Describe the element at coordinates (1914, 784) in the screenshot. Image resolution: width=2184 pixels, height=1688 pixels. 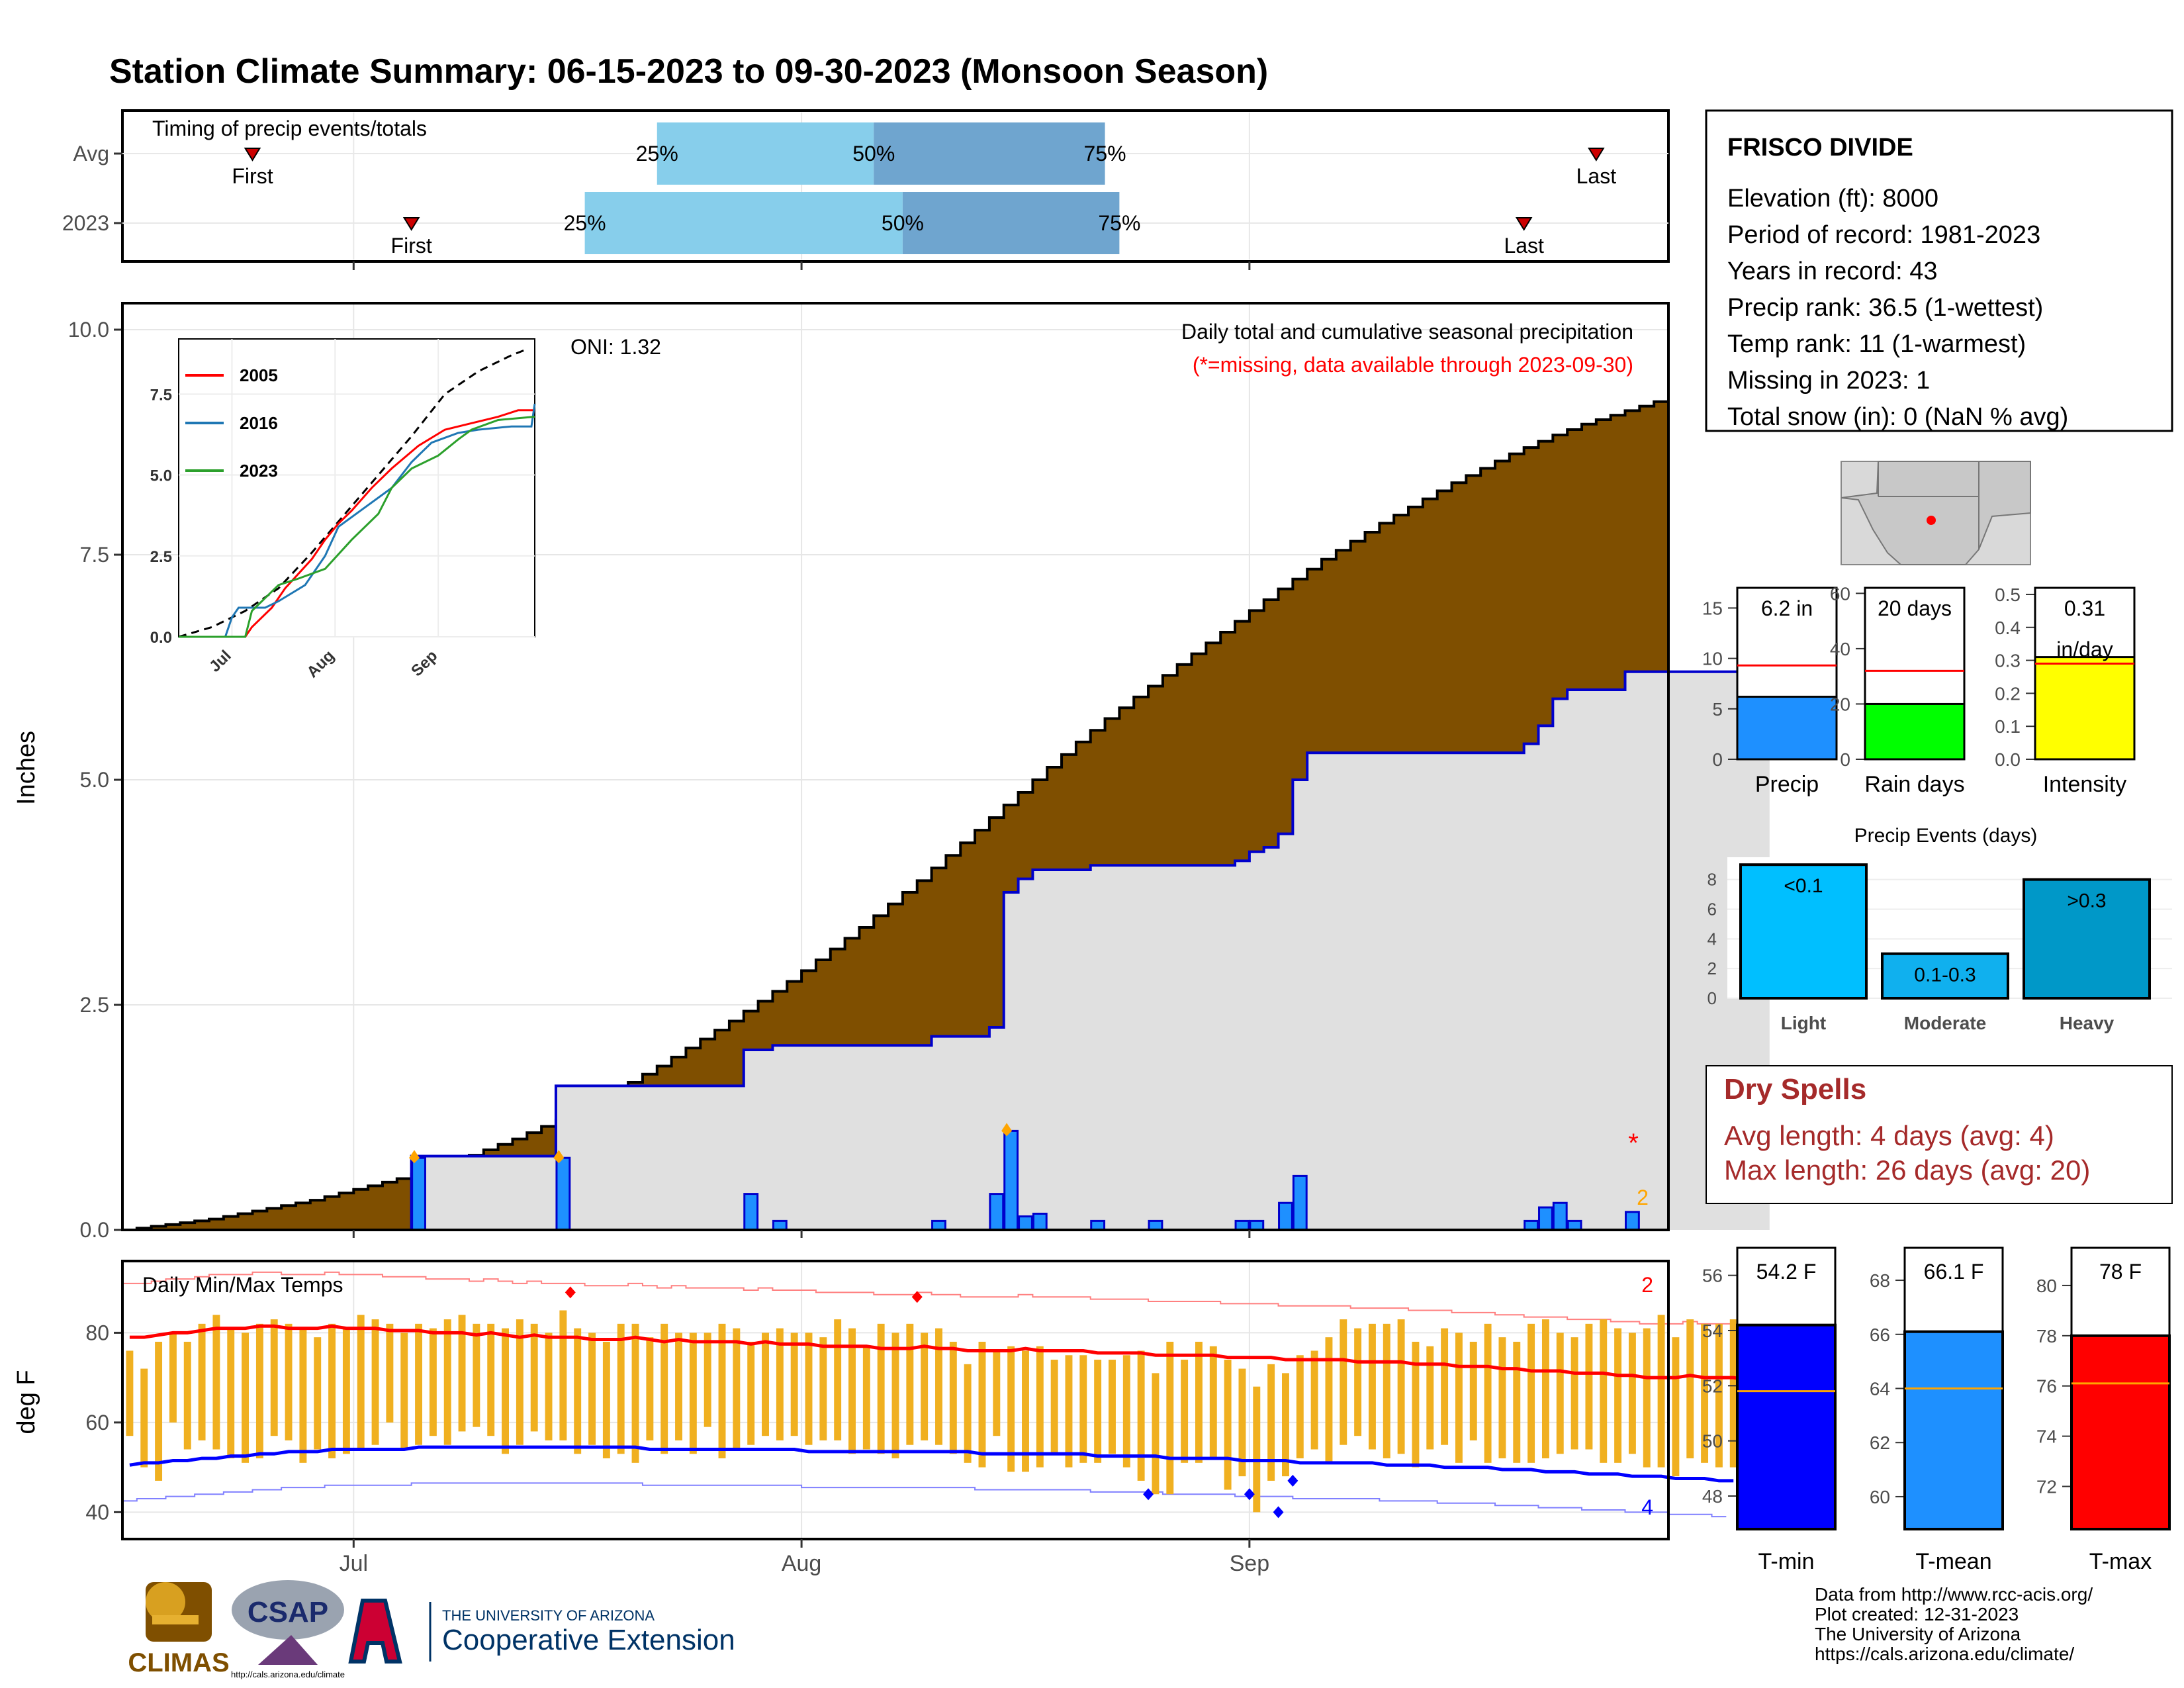
I see `summary-bar-label: Rain days` at that location.